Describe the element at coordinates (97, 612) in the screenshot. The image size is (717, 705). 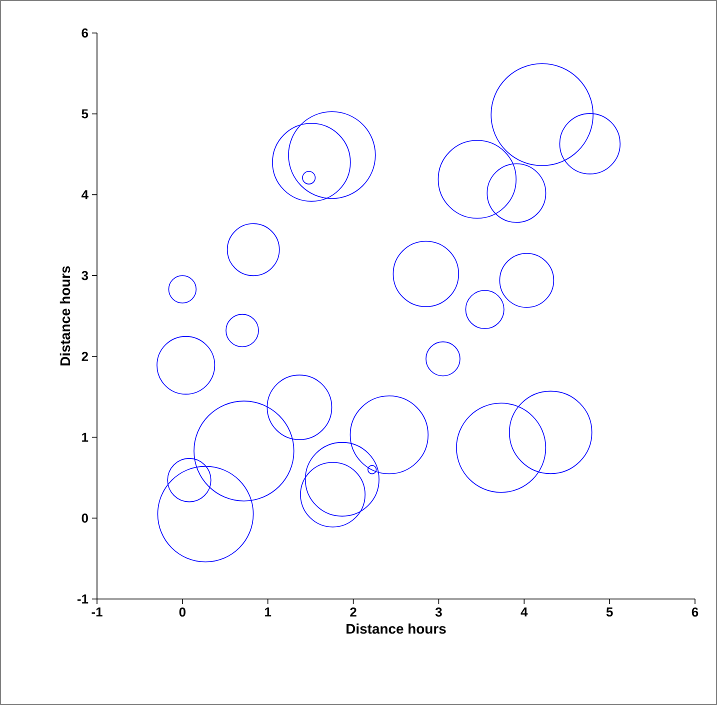
I see `x-tick-label: -1` at that location.